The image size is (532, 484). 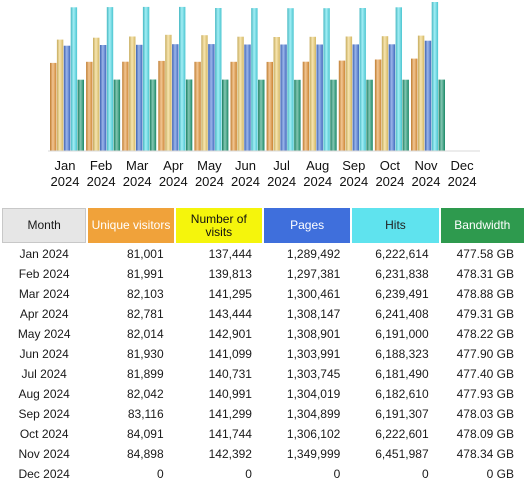 What do you see at coordinates (485, 333) in the screenshot?
I see `cell-bandwidth: 478.22 GB` at bounding box center [485, 333].